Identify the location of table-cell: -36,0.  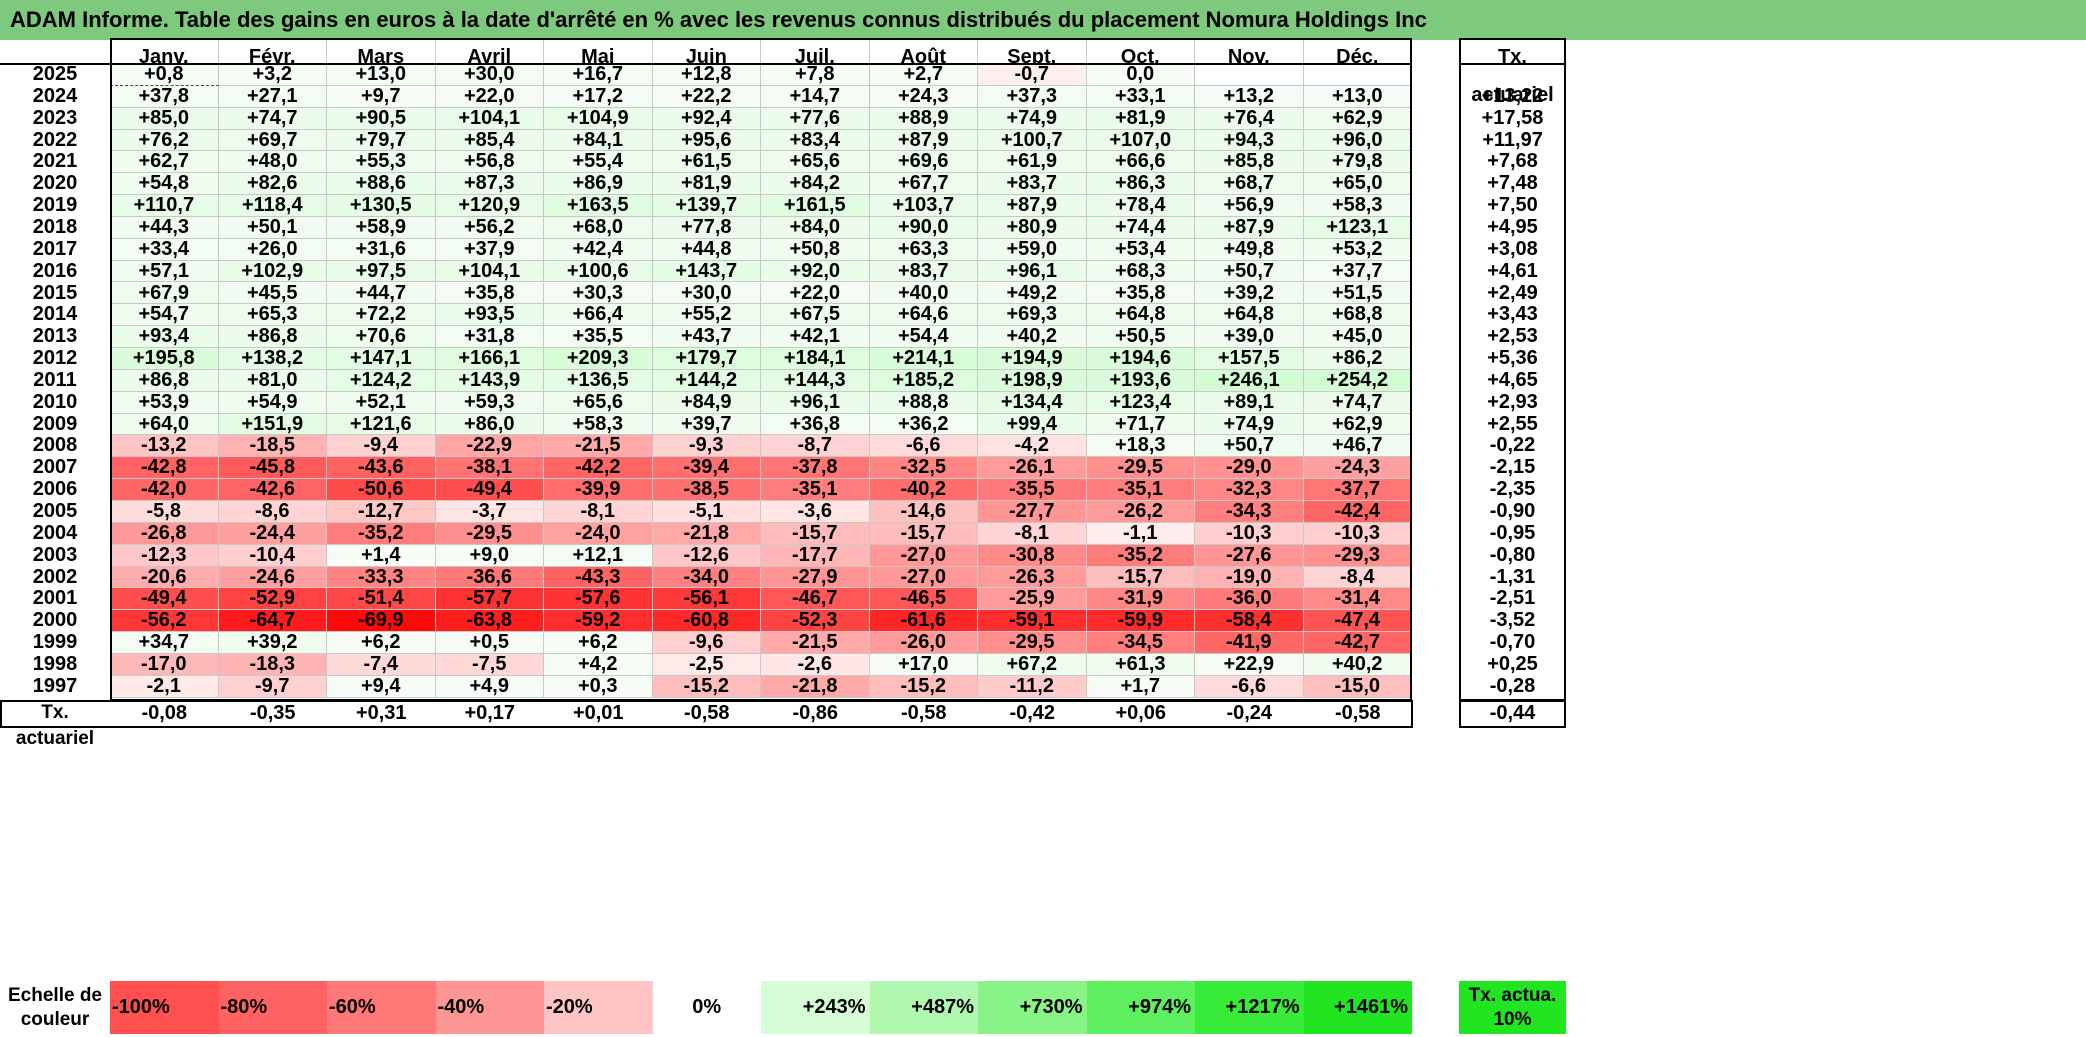
(1249, 599).